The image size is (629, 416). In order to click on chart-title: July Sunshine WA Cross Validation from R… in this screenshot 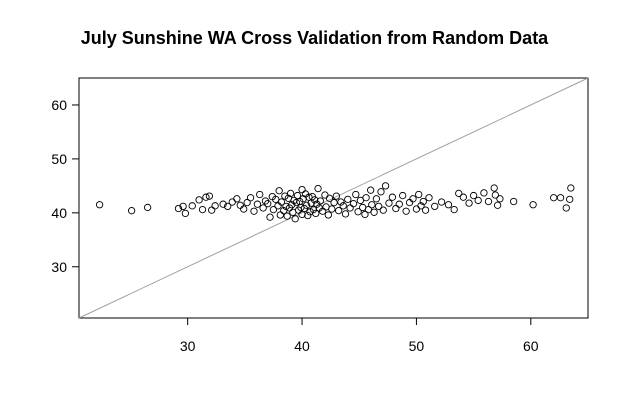, I will do `click(314, 38)`.